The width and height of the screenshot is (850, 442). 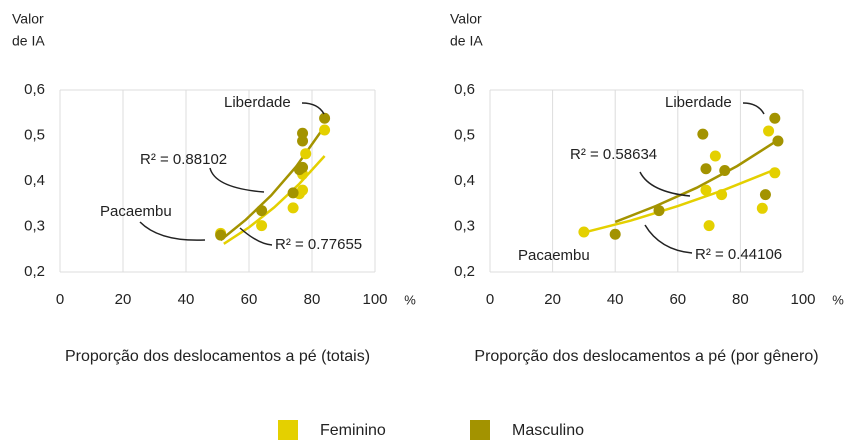 What do you see at coordinates (613, 154) in the screenshot?
I see `annotation: R² = 0.58634` at bounding box center [613, 154].